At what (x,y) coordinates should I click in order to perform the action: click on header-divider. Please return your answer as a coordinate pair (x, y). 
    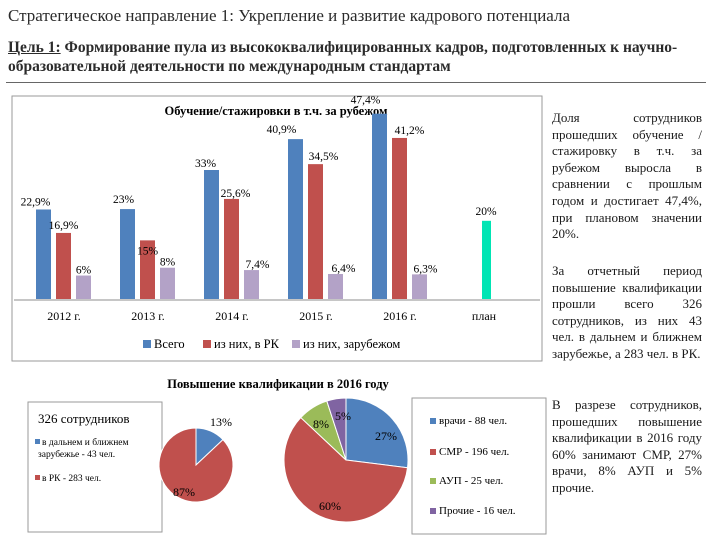
    Looking at the image, I should click on (356, 82).